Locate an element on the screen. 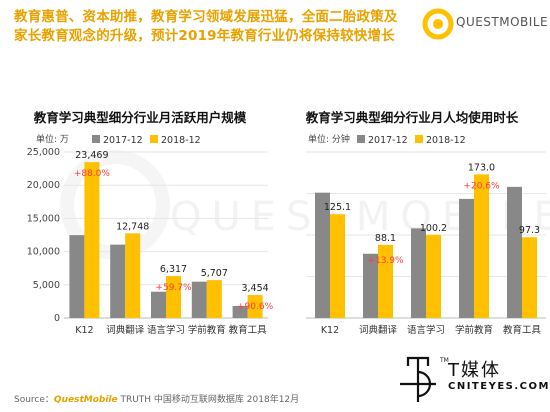 The image size is (550, 412). value-label: 100.2 is located at coordinates (433, 228).